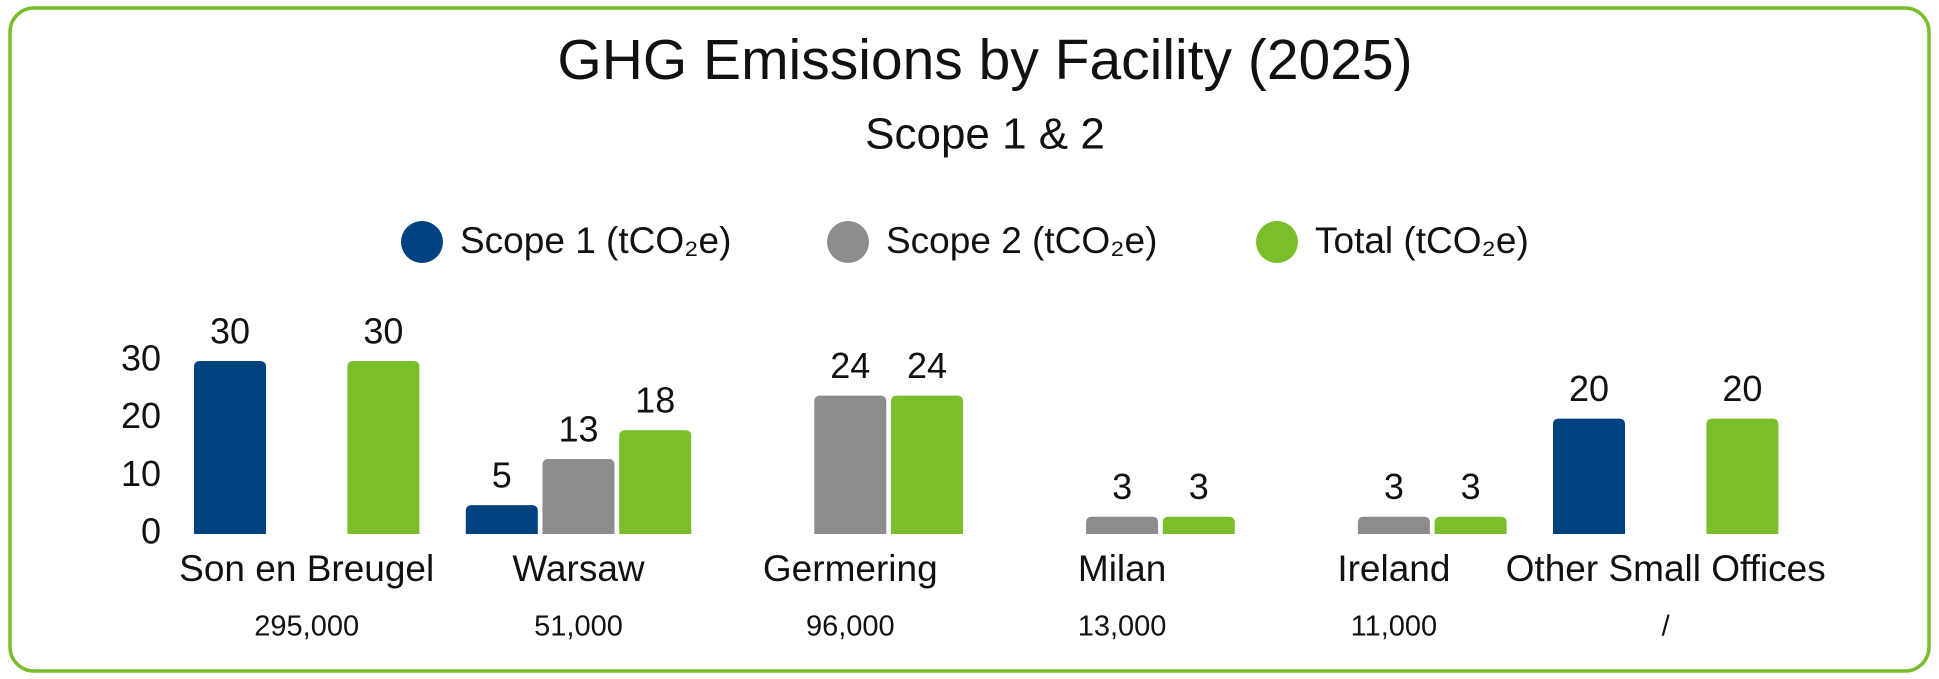 Image resolution: width=1939 pixels, height=679 pixels. What do you see at coordinates (141, 415) in the screenshot?
I see `y-tick-label: 20` at bounding box center [141, 415].